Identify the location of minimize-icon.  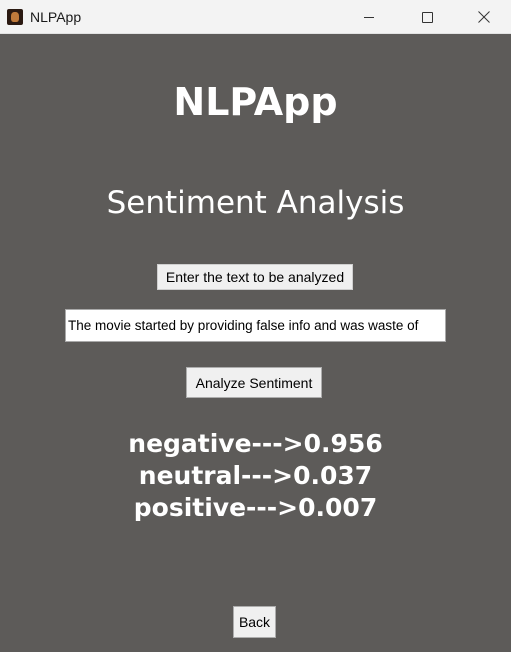
(369, 17).